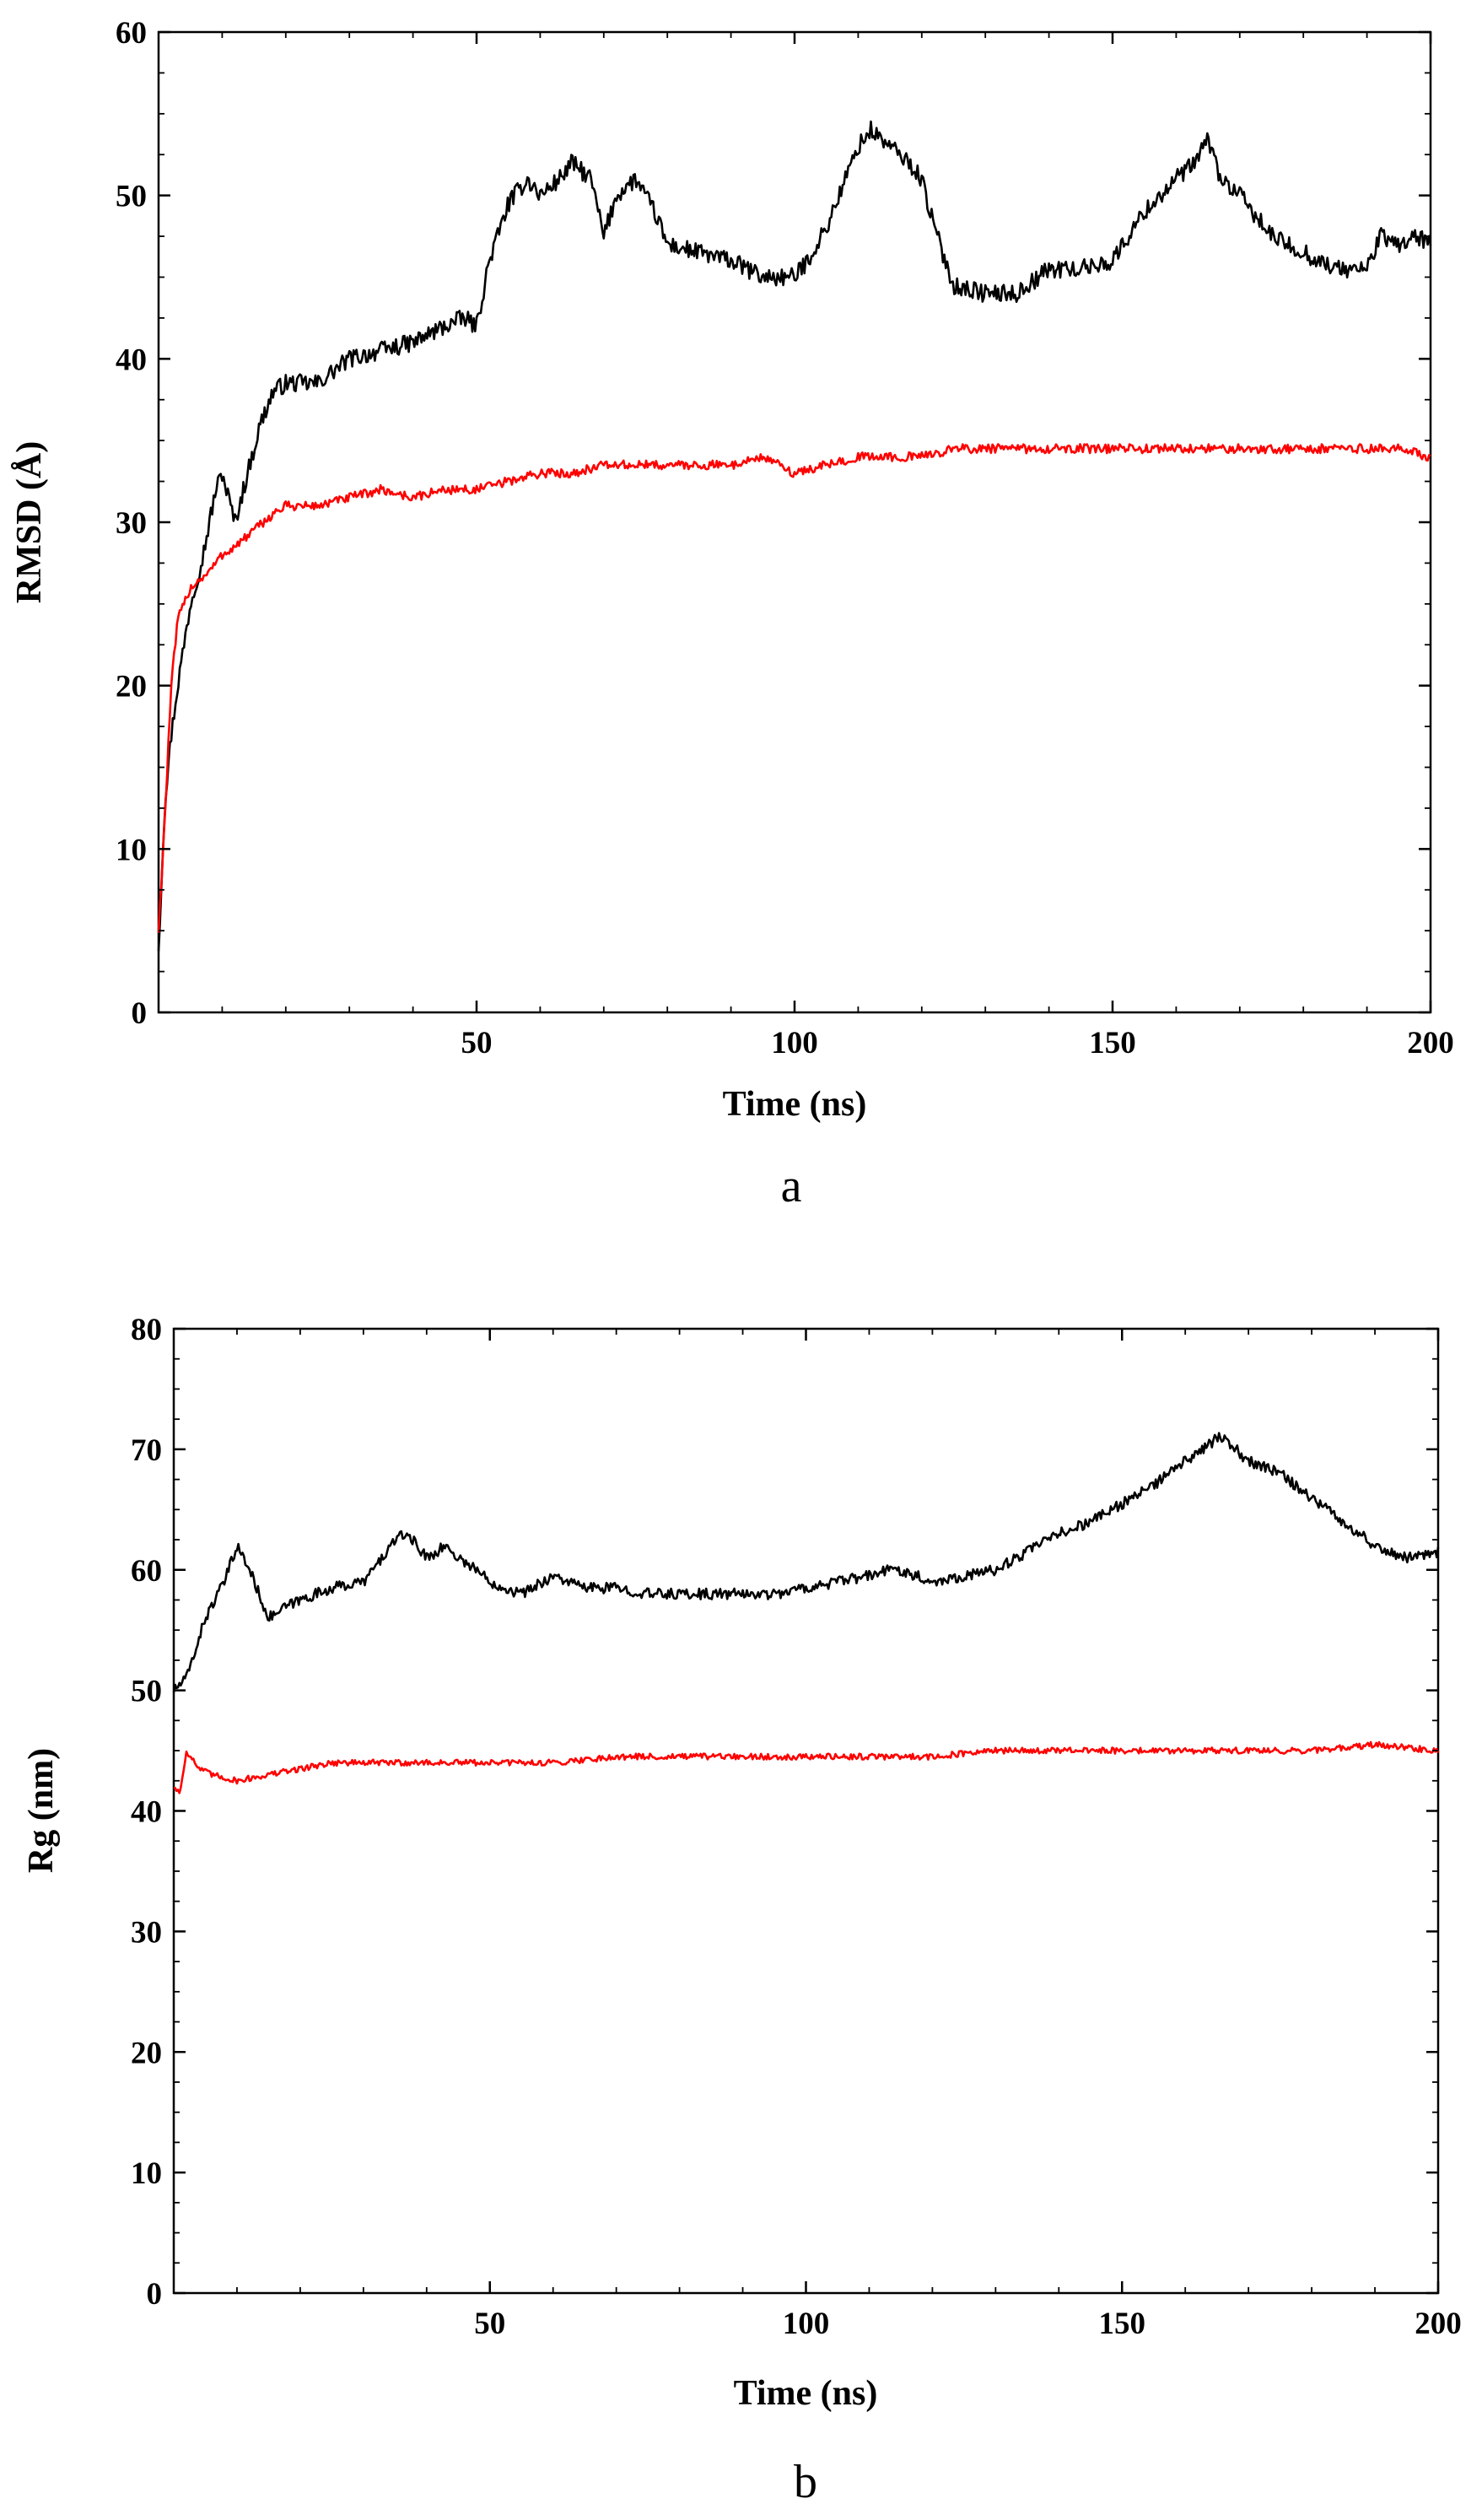  Describe the element at coordinates (806, 2393) in the screenshot. I see `x-axis-label-b: Time (ns)` at that location.